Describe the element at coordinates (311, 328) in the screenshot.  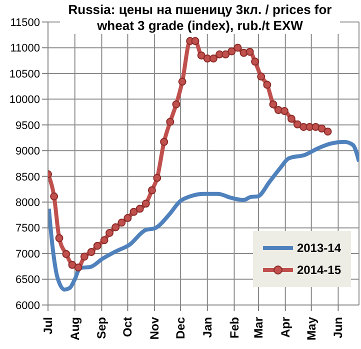
I see `x-tick-label: May` at that location.